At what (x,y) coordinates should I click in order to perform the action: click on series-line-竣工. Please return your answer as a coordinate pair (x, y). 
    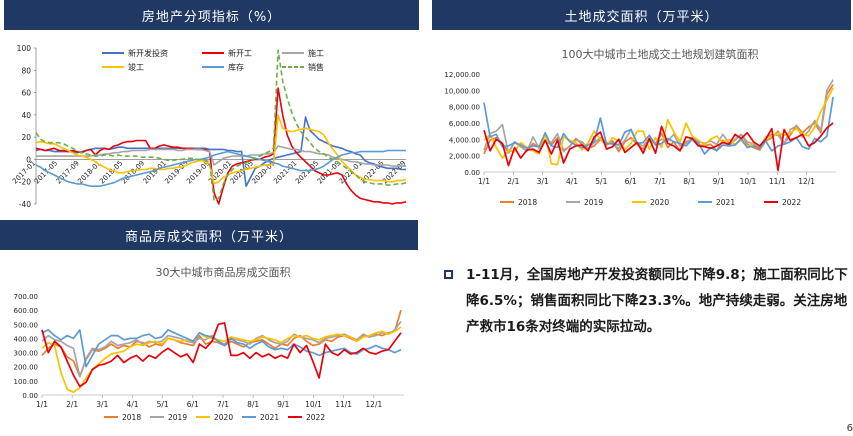
    Looking at the image, I should click on (221, 149).